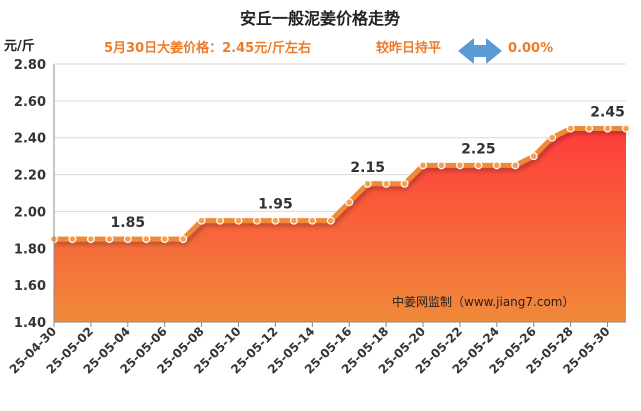 The width and height of the screenshot is (641, 411). I want to click on data-label: 2.15, so click(367, 168).